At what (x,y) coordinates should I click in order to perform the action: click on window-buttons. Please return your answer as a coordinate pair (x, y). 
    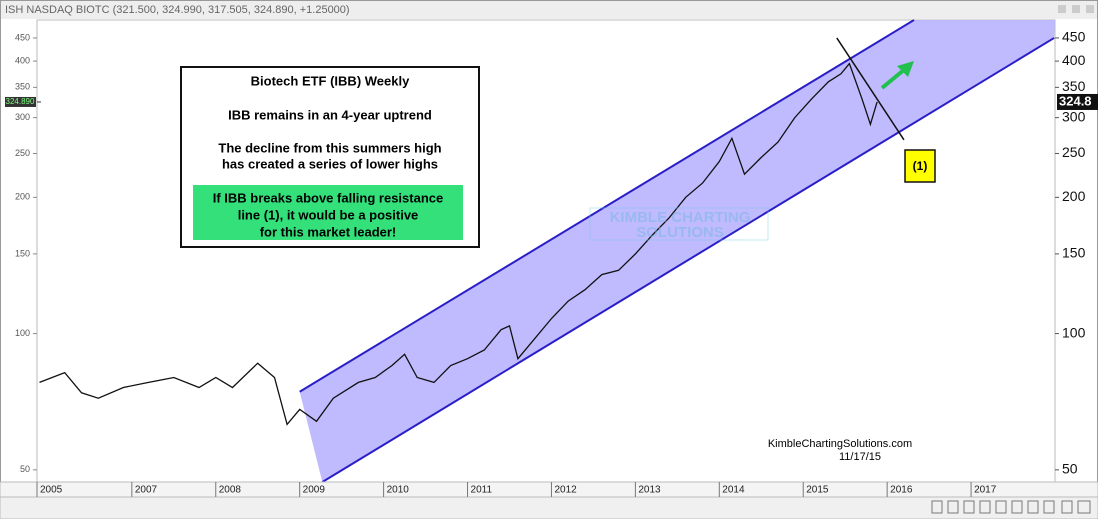
    Looking at the image, I should click on (1076, 9).